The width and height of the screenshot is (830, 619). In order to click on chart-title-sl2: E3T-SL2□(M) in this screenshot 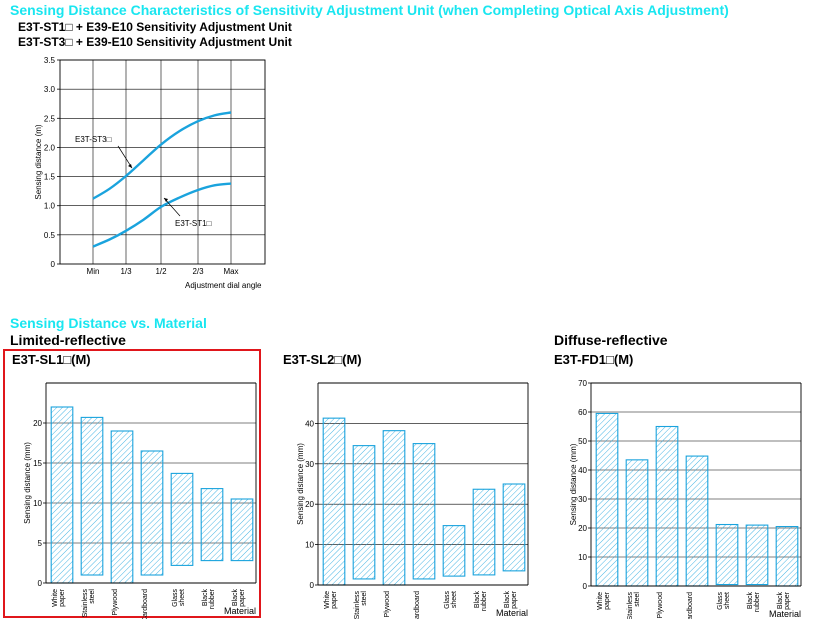, I will do `click(322, 359)`.